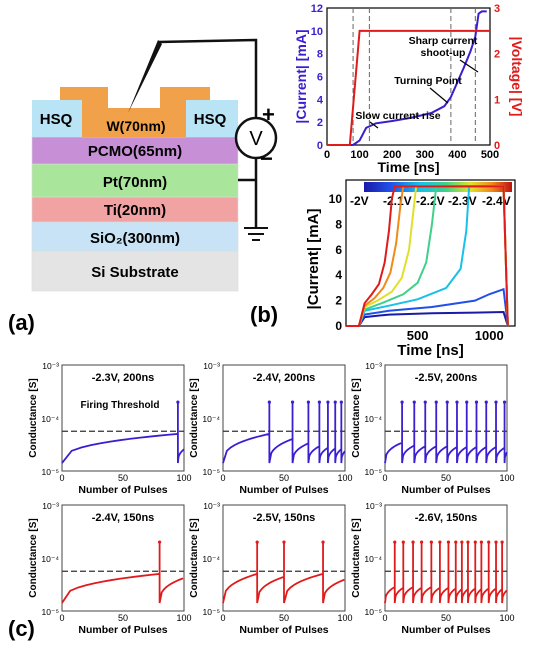  What do you see at coordinates (135, 182) in the screenshot?
I see `pt-label: Pt(70nm)` at bounding box center [135, 182].